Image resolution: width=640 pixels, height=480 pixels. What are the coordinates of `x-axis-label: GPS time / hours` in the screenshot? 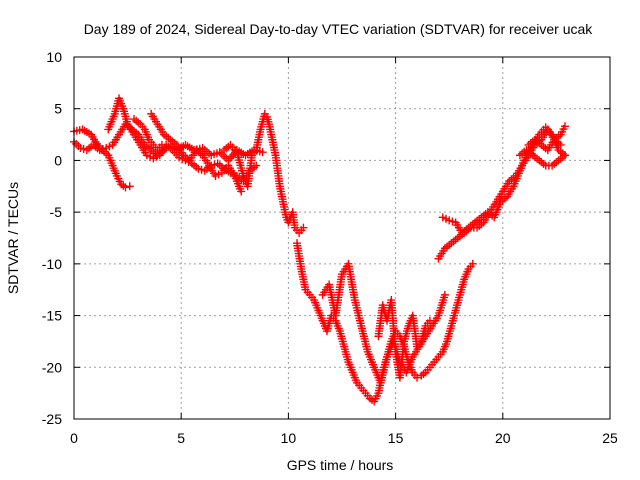 It's located at (340, 465).